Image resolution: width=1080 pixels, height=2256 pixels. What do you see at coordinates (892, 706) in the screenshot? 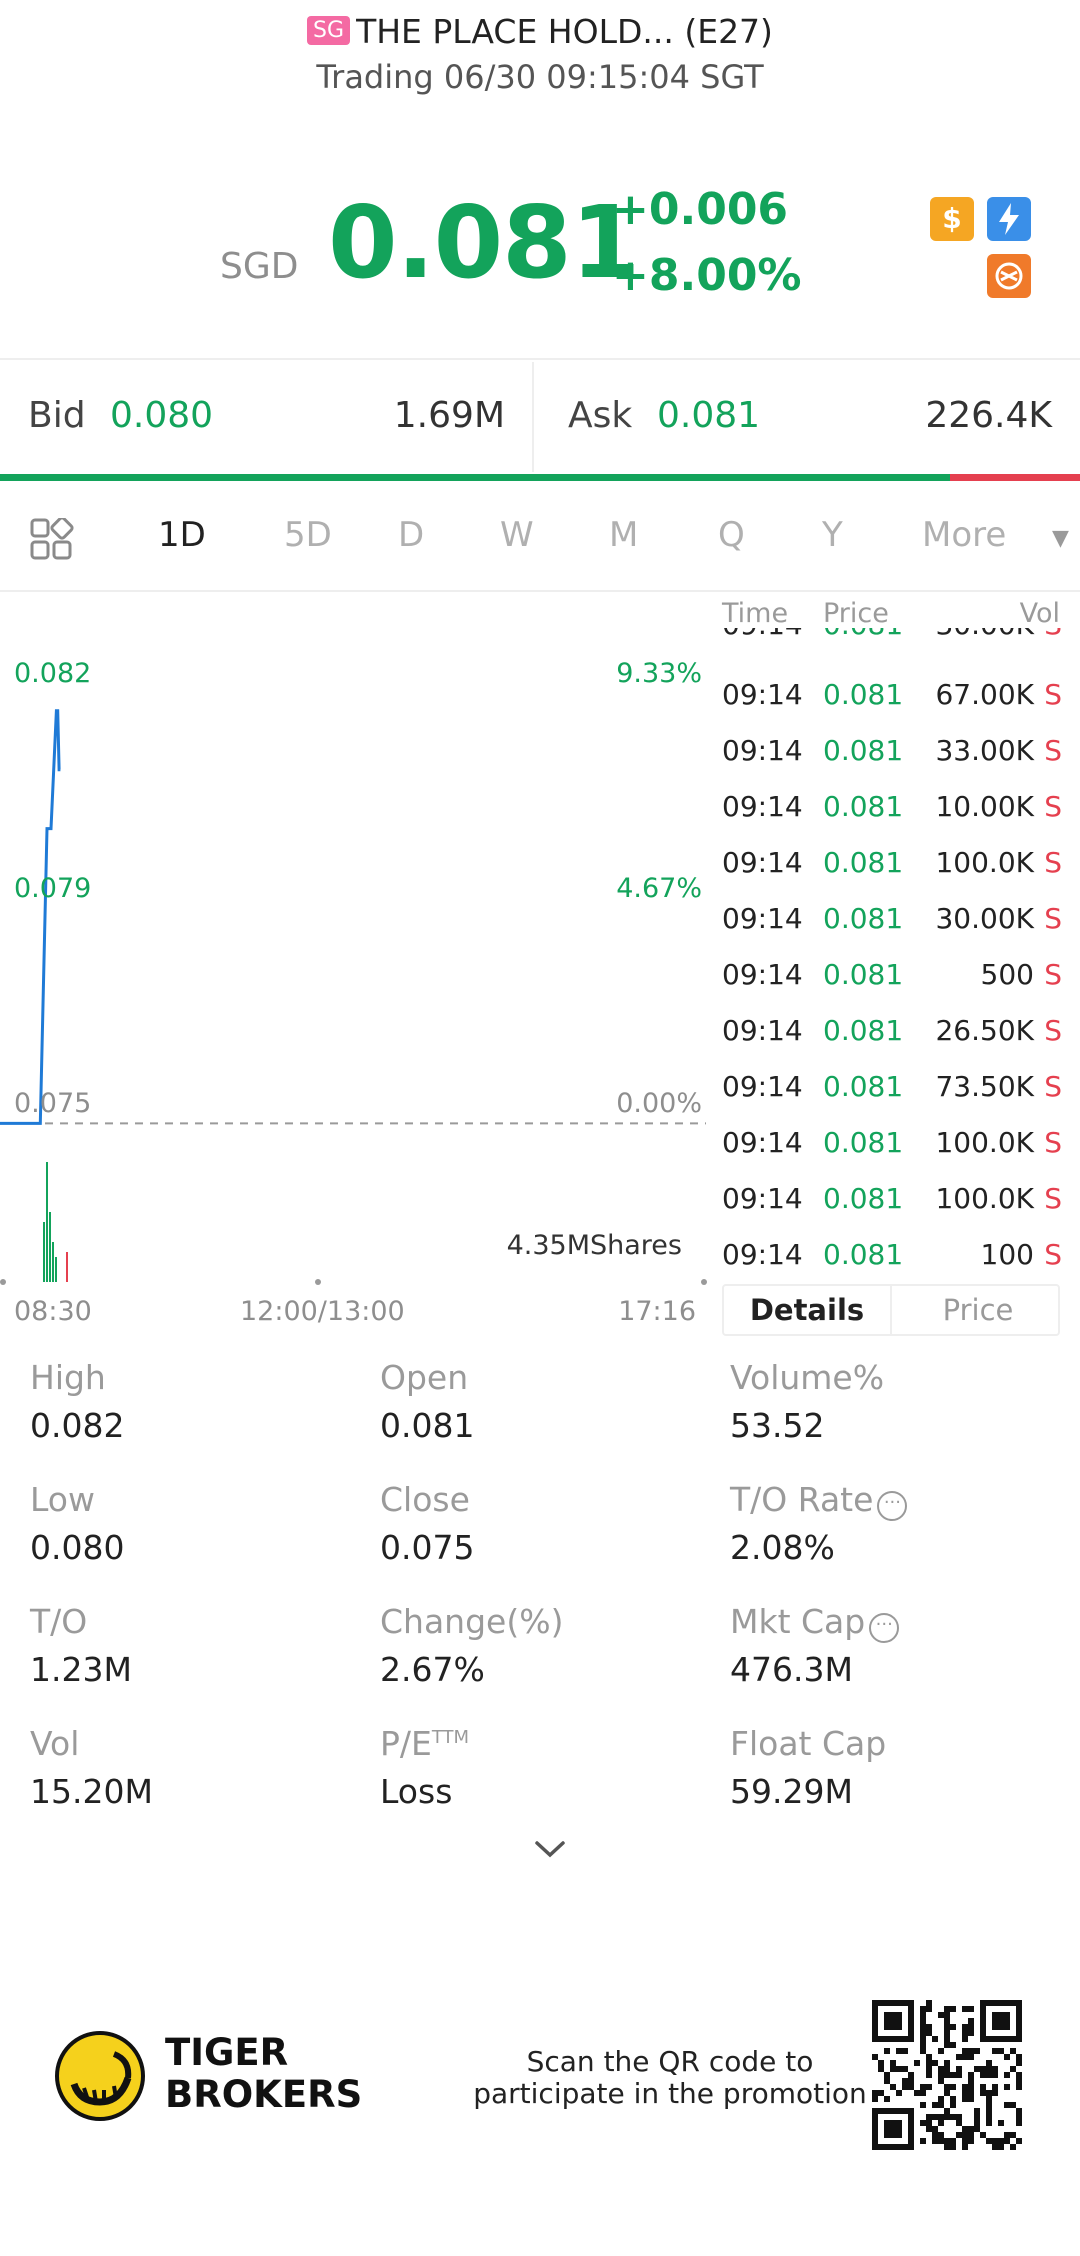
I see `trade-row: 09:14 0.081 67.00K S` at bounding box center [892, 706].